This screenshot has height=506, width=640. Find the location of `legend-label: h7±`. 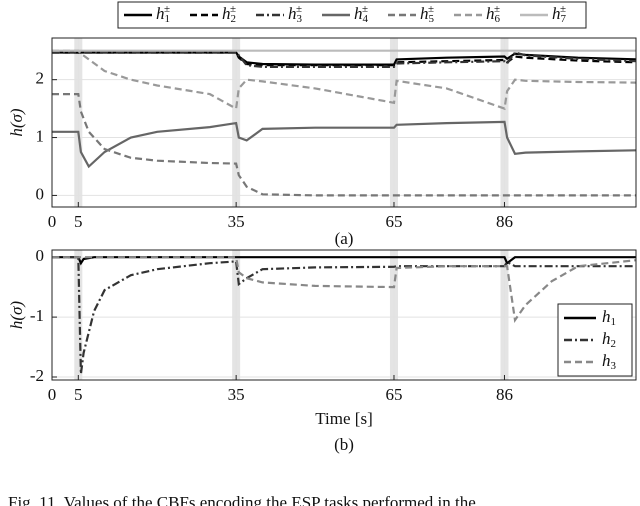

legend-label: h7± is located at coordinates (559, 14).